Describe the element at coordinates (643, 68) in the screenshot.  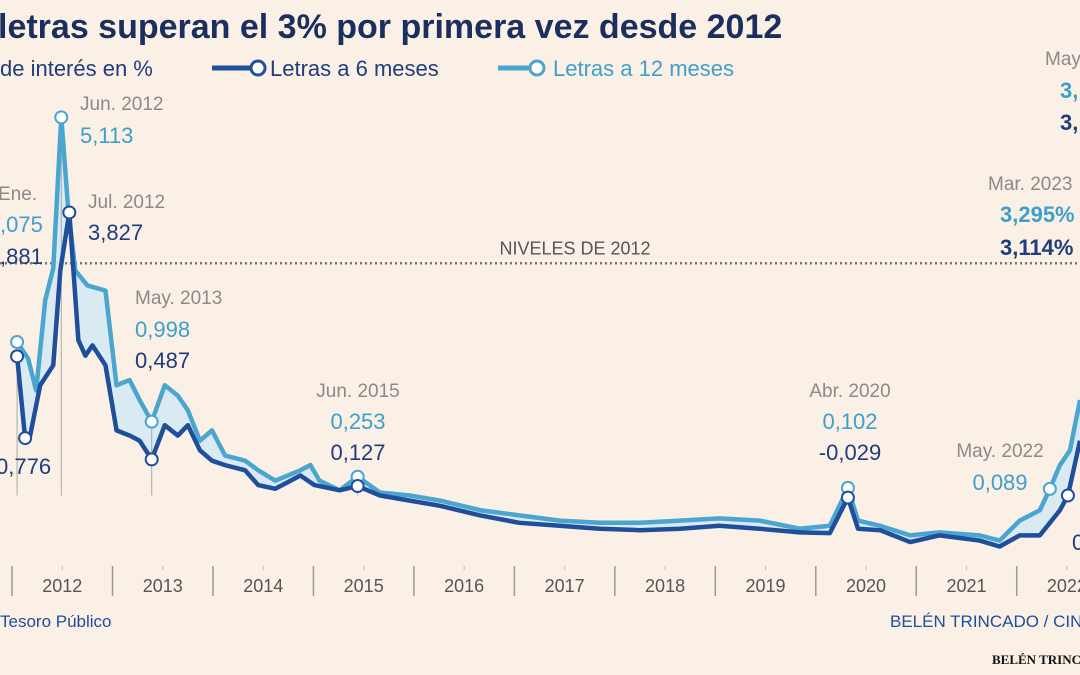
I see `legend-label: Letras a 12 meses` at that location.